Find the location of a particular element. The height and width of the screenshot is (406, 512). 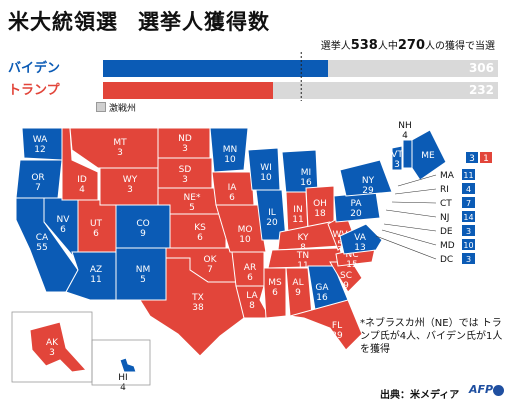

state-label-il: IL is located at coordinates (272, 213).